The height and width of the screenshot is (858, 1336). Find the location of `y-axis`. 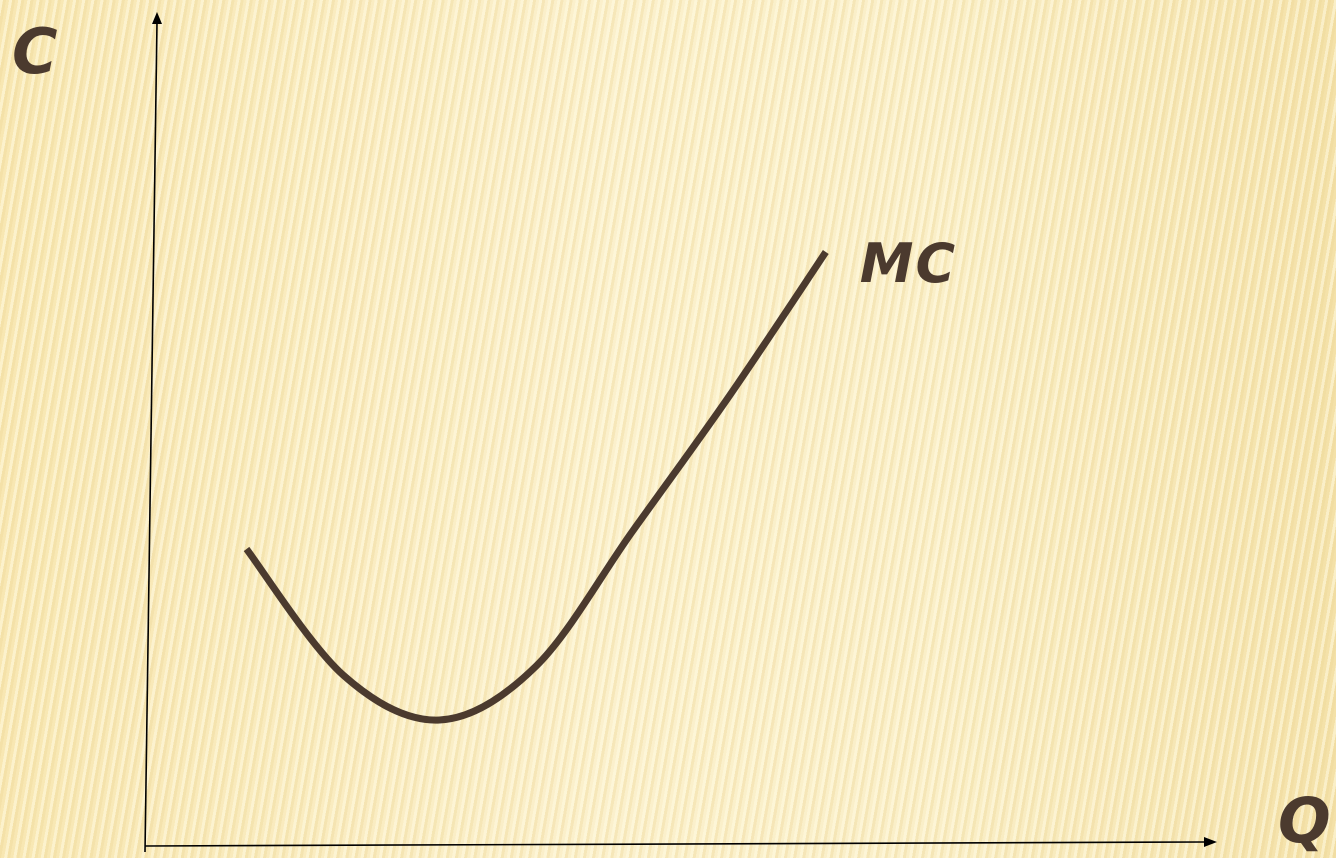

y-axis is located at coordinates (153, 432).